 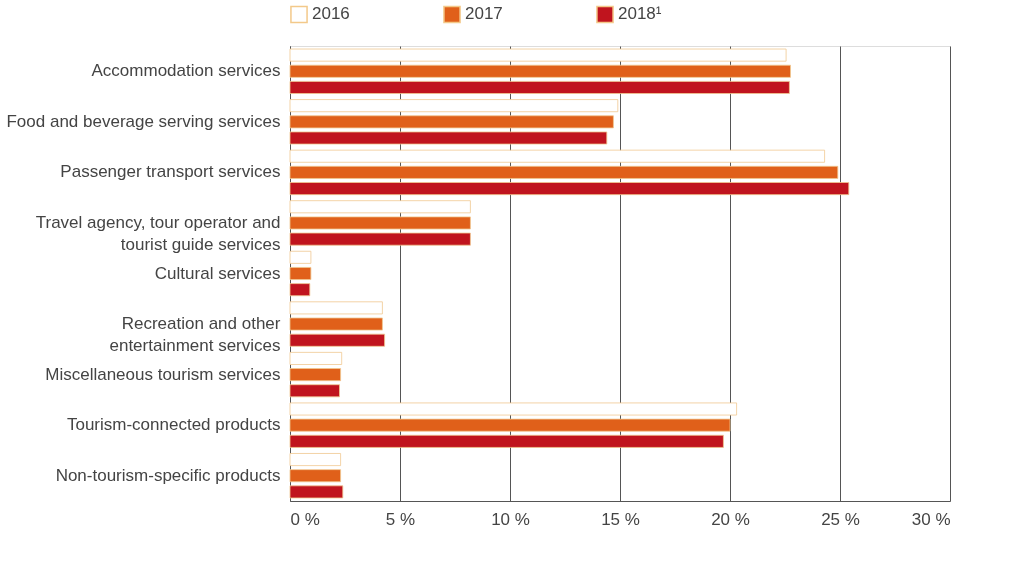 I want to click on y-tick-label: Recreation and other entertainment services, so click(x=195, y=335).